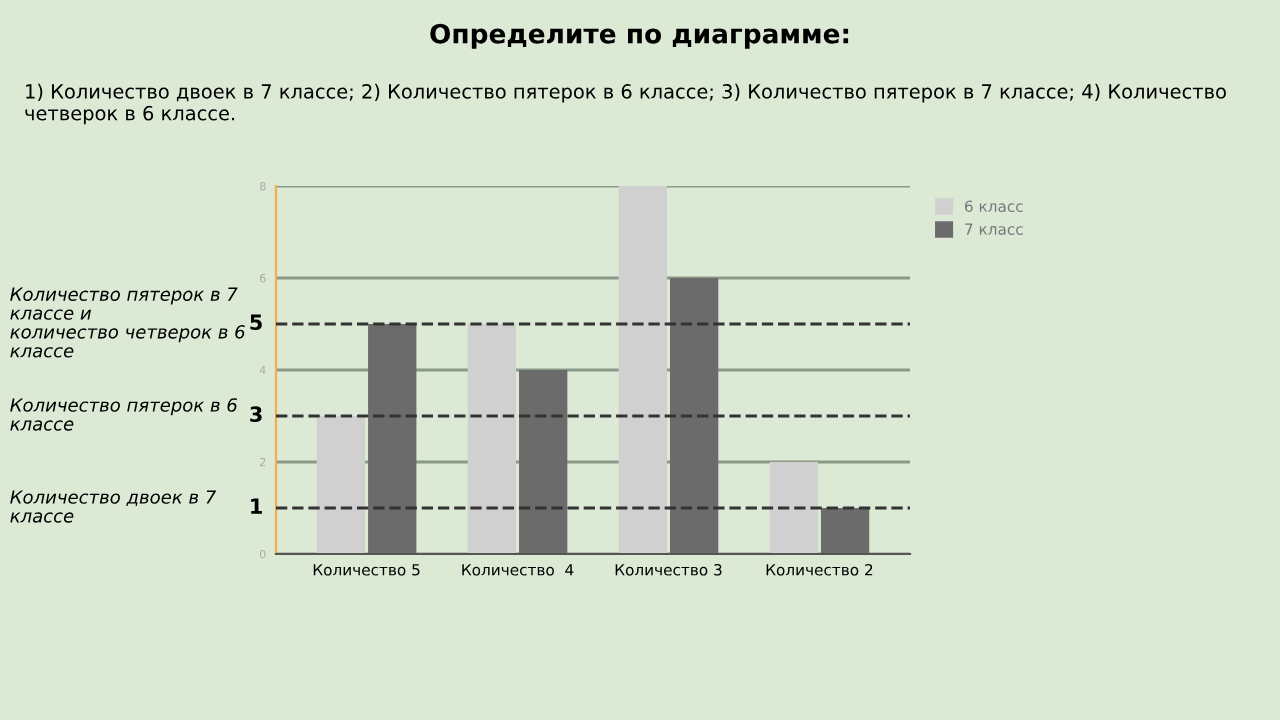 The image size is (1280, 720). Describe the element at coordinates (256, 506) in the screenshot. I see `ref-line-label: 1` at that location.